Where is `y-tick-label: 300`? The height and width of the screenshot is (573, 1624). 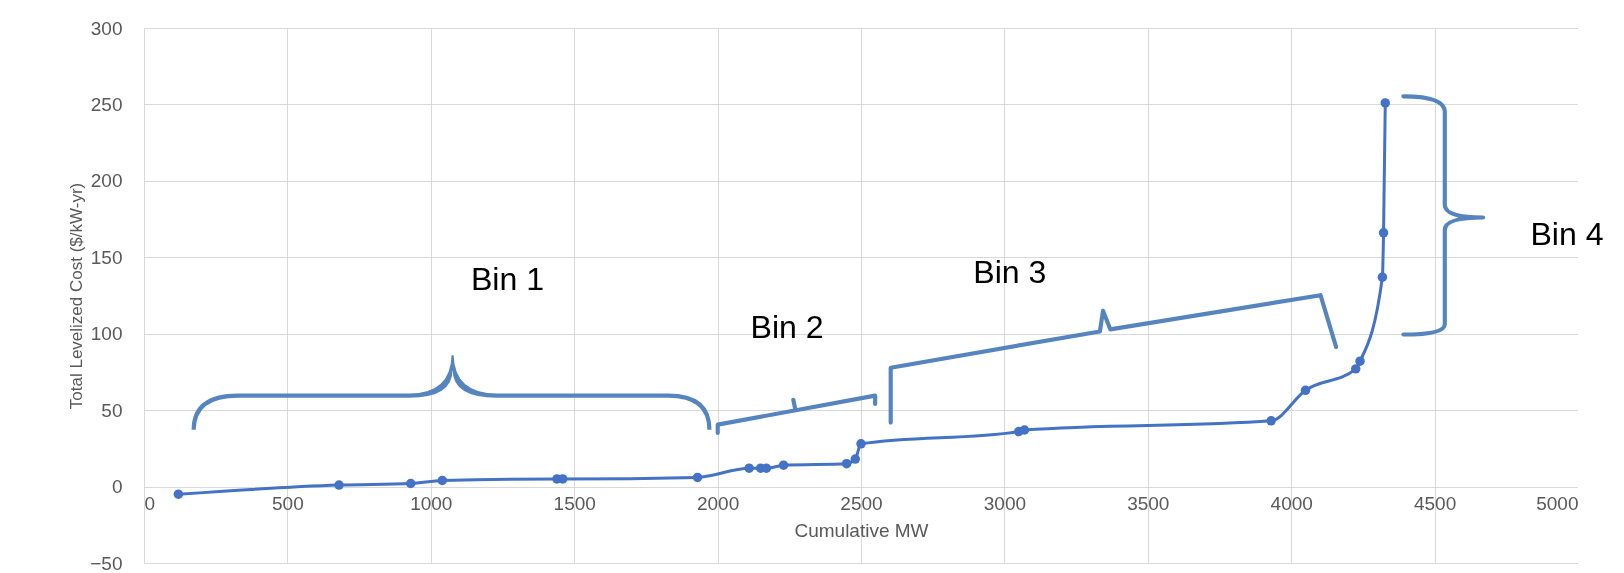
y-tick-label: 300 is located at coordinates (106, 28).